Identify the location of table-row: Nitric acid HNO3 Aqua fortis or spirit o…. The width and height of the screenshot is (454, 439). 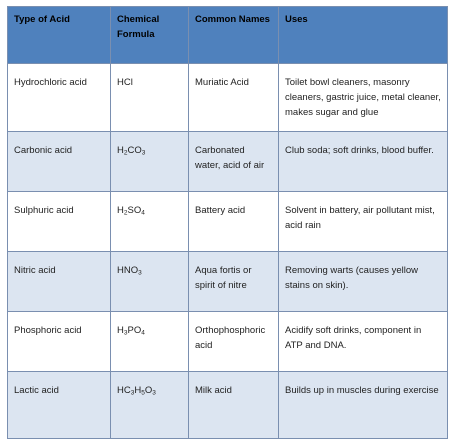
(227, 281).